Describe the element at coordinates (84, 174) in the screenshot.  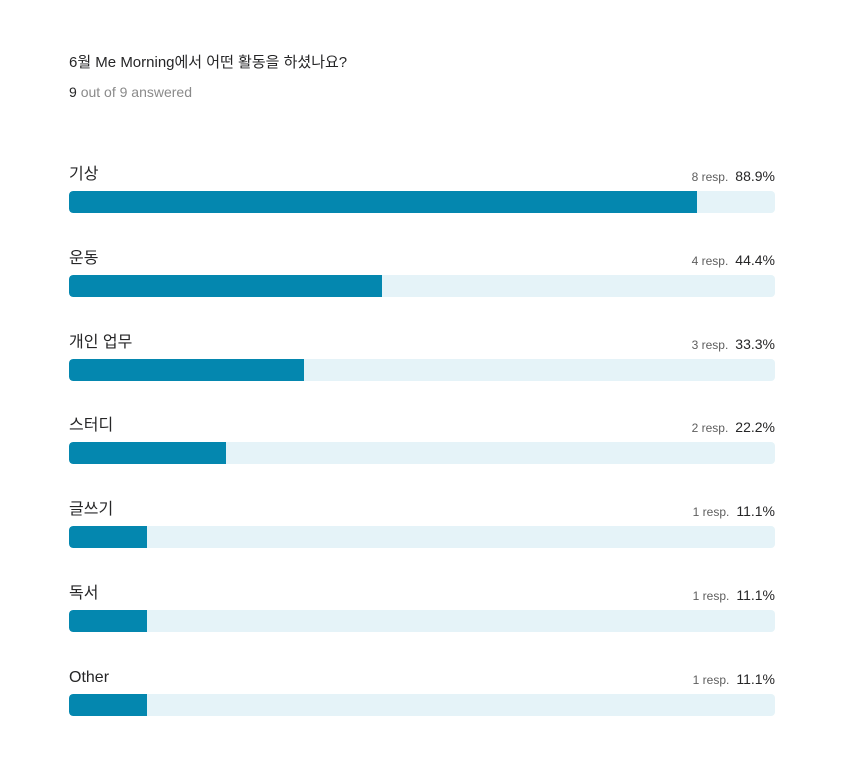
I see `category-label: 기상` at that location.